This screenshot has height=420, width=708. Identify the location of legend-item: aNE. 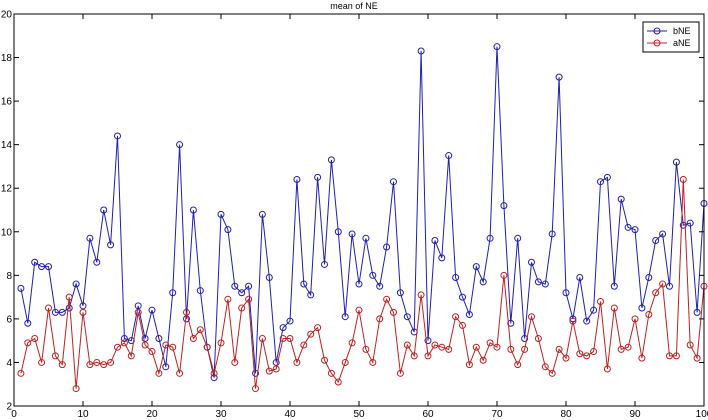
(669, 43).